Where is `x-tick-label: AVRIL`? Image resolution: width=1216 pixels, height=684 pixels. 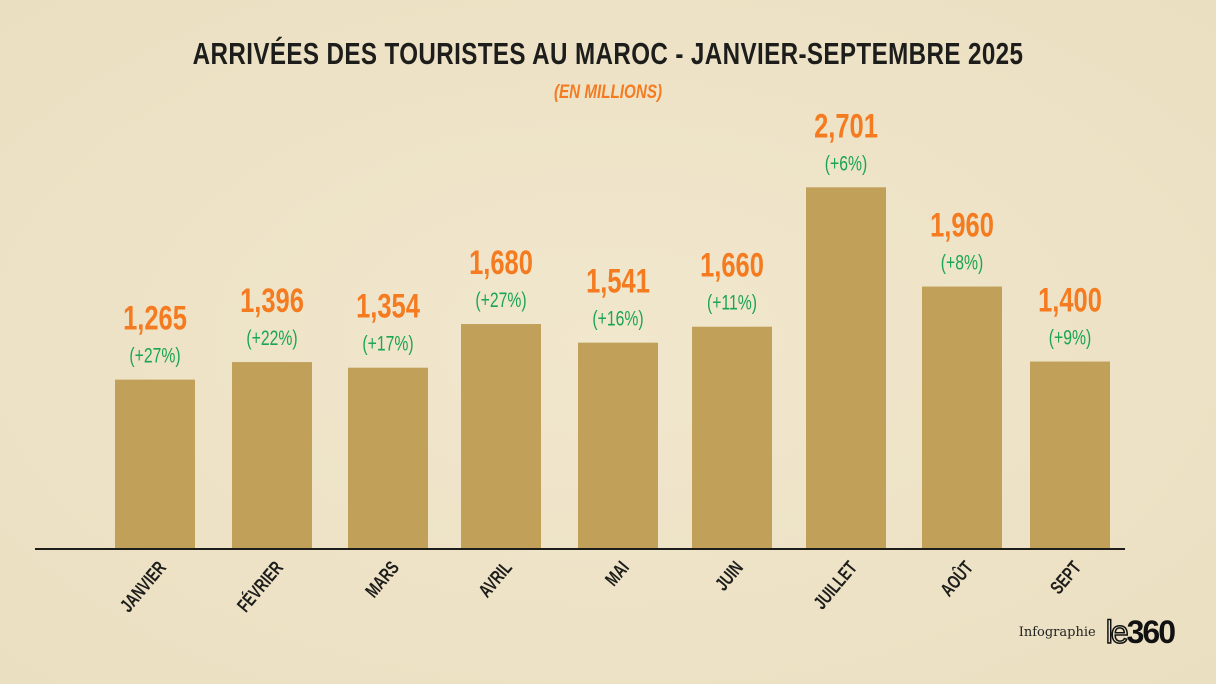
x-tick-label: AVRIL is located at coordinates (495, 579).